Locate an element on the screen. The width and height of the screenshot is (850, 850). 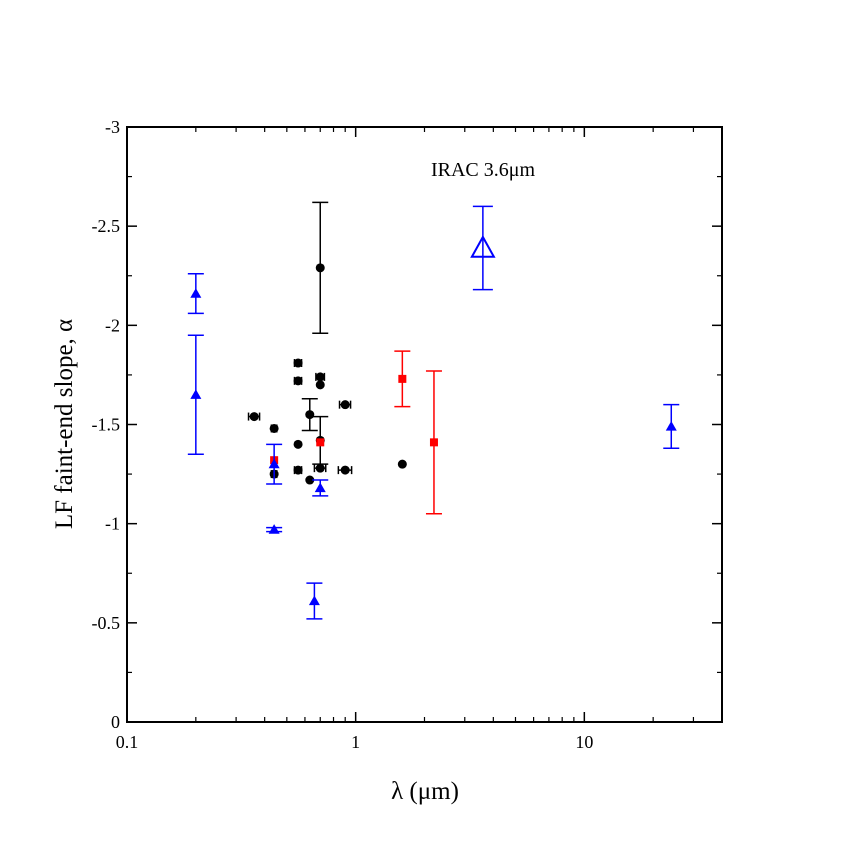
y-tick-label: -1.5 is located at coordinates (106, 425).